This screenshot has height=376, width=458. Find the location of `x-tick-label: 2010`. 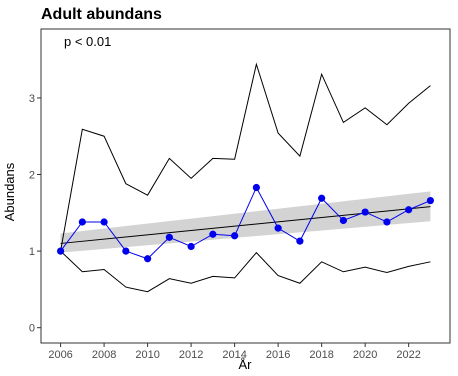

x-tick-label: 2010 is located at coordinates (147, 355).